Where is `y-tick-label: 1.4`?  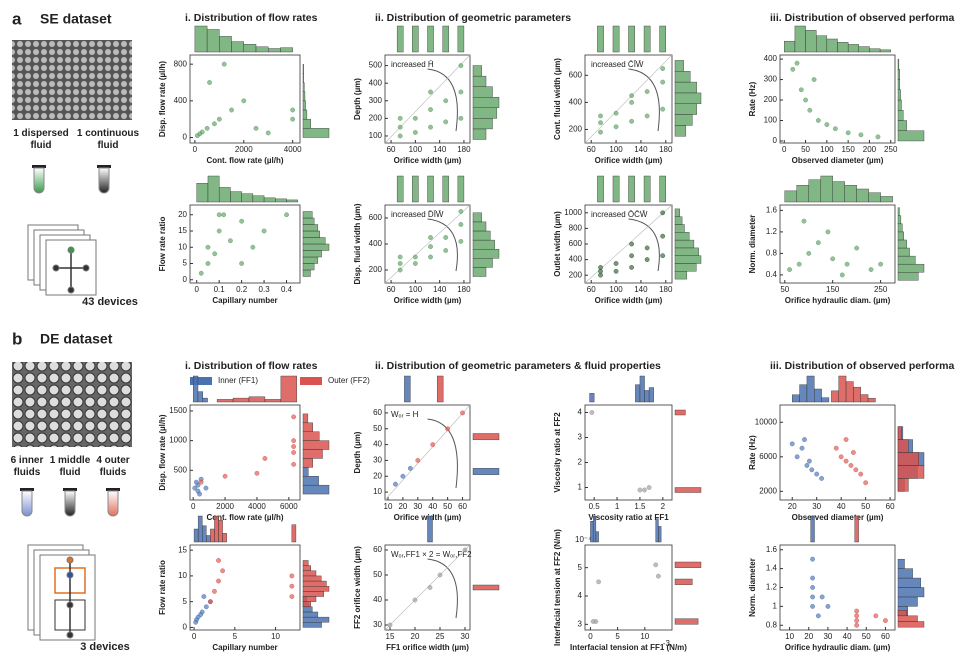 y-tick-label: 1.4 is located at coordinates (772, 568).